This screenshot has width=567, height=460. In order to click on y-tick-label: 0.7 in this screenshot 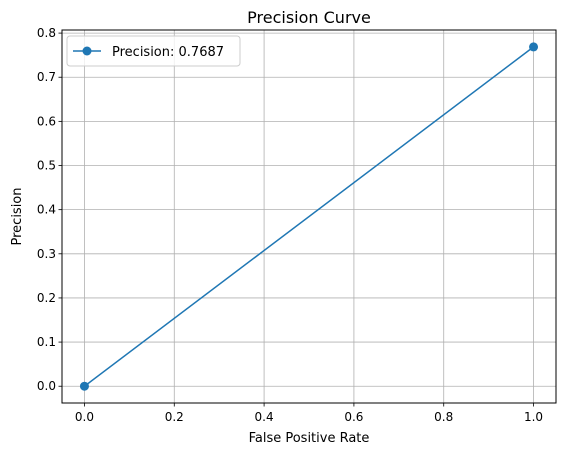, I will do `click(46, 77)`.